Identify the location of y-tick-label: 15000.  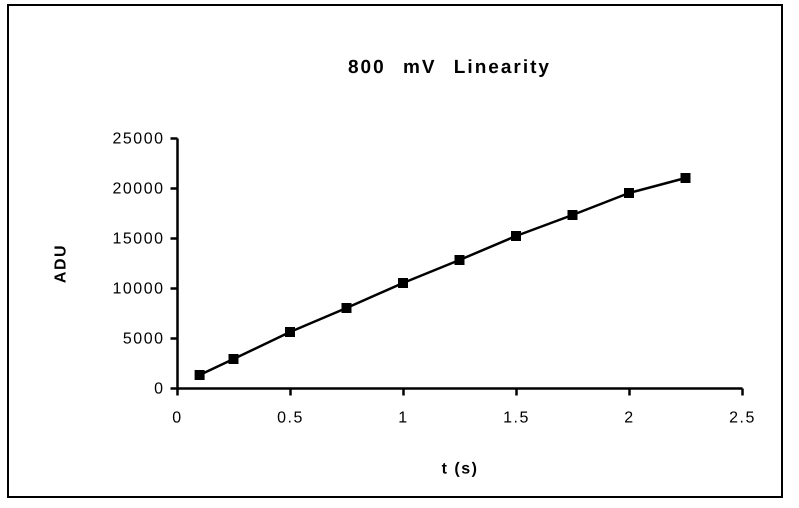
(138, 239).